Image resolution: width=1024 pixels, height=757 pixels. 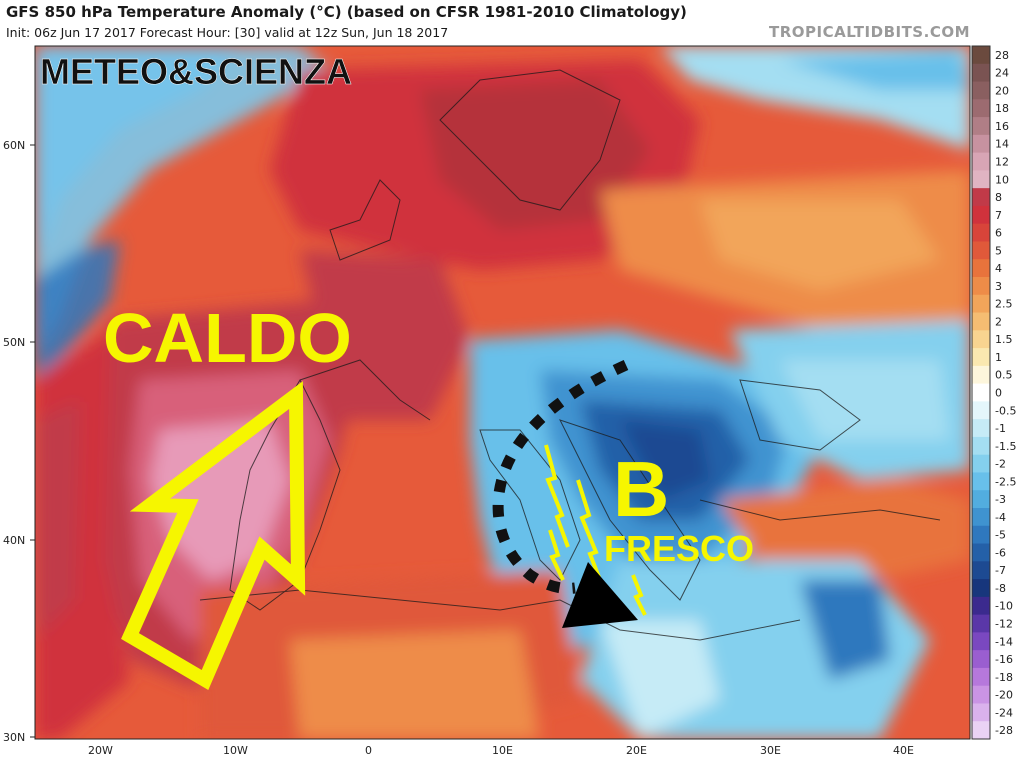 What do you see at coordinates (1002, 126) in the screenshot?
I see `colorbar-label: 16` at bounding box center [1002, 126].